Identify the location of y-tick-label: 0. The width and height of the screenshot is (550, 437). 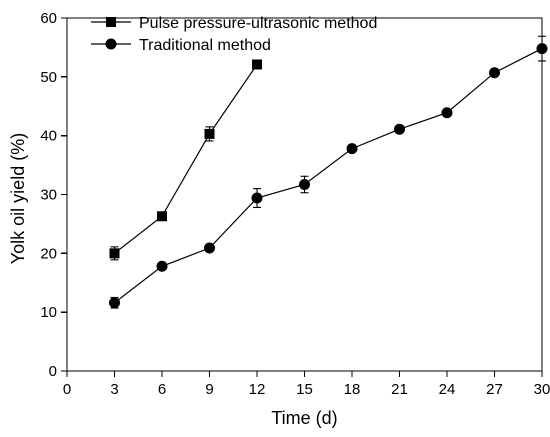
(53, 371).